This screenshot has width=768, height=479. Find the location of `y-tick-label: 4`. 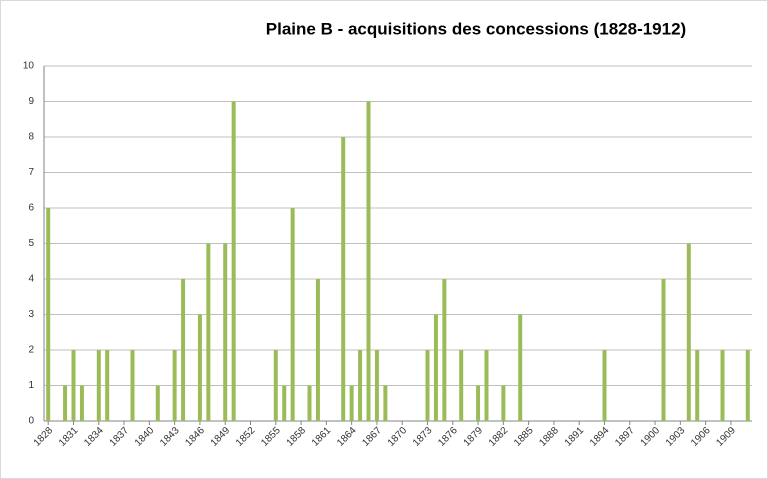

y-tick-label: 4 is located at coordinates (31, 279).